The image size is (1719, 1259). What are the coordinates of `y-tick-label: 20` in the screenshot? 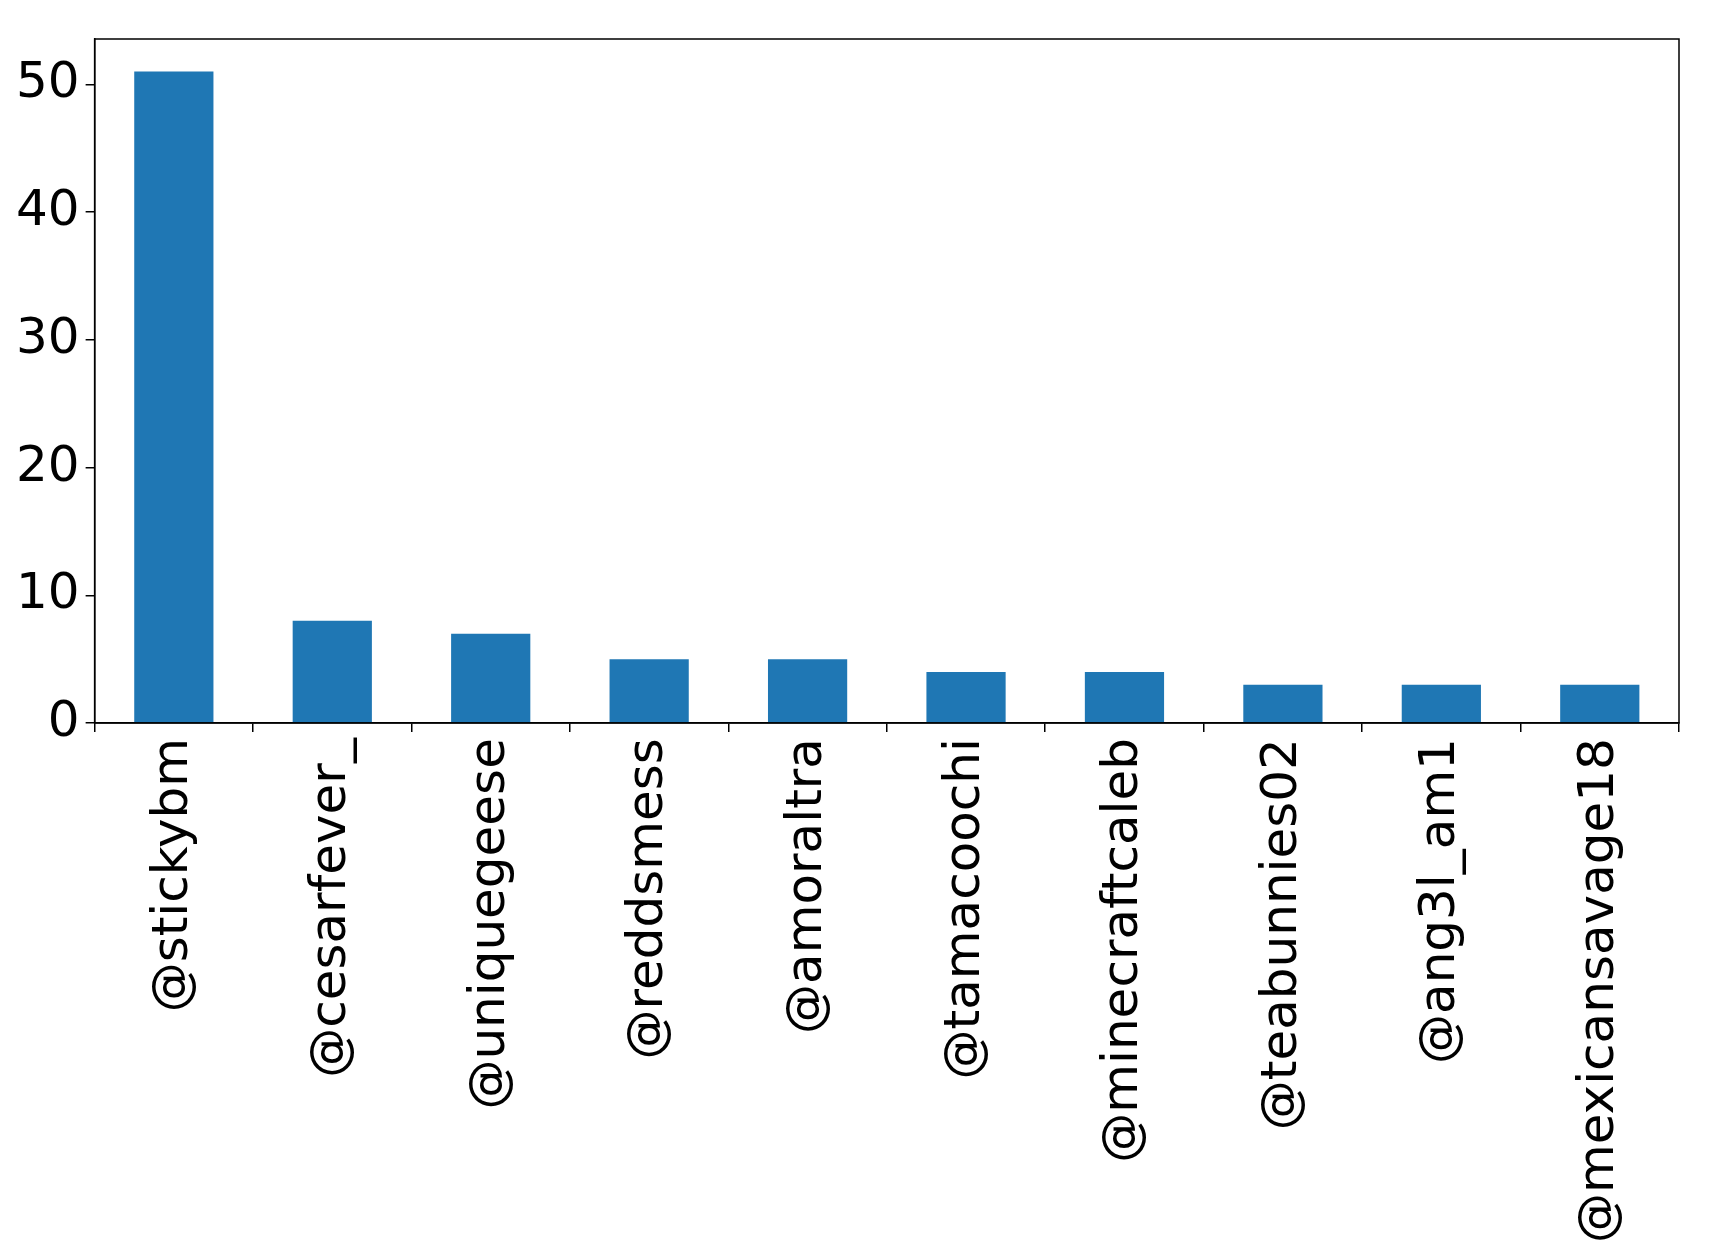 It's located at (48, 463).